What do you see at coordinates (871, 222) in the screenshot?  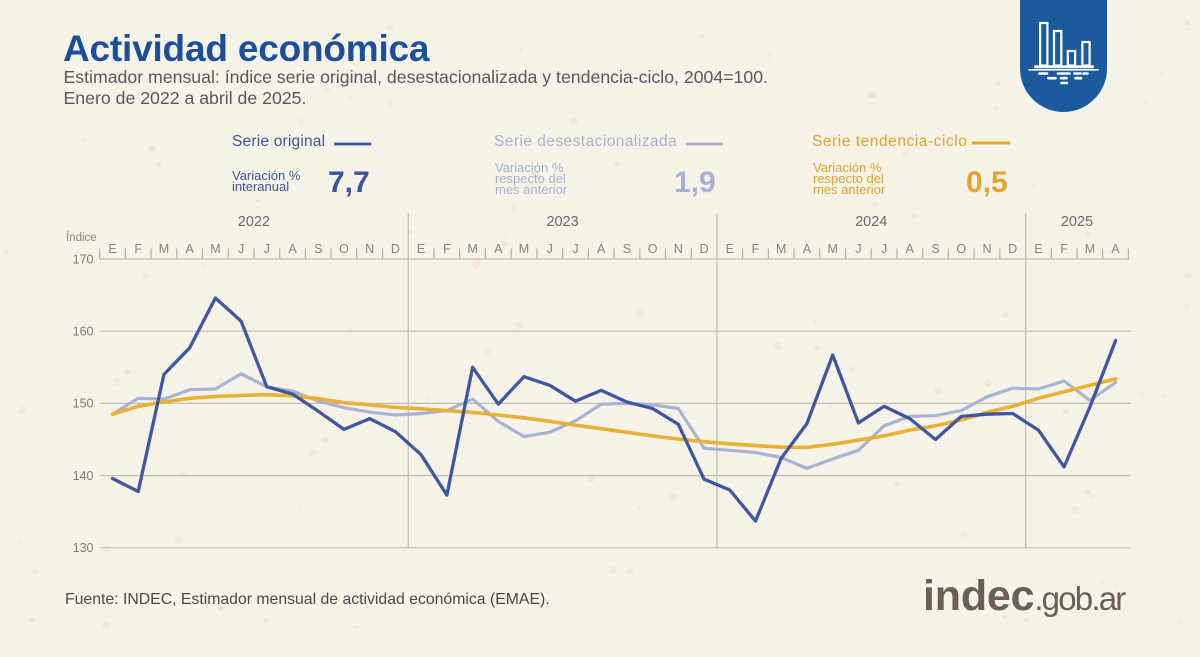 I see `svg-text: 2024` at bounding box center [871, 222].